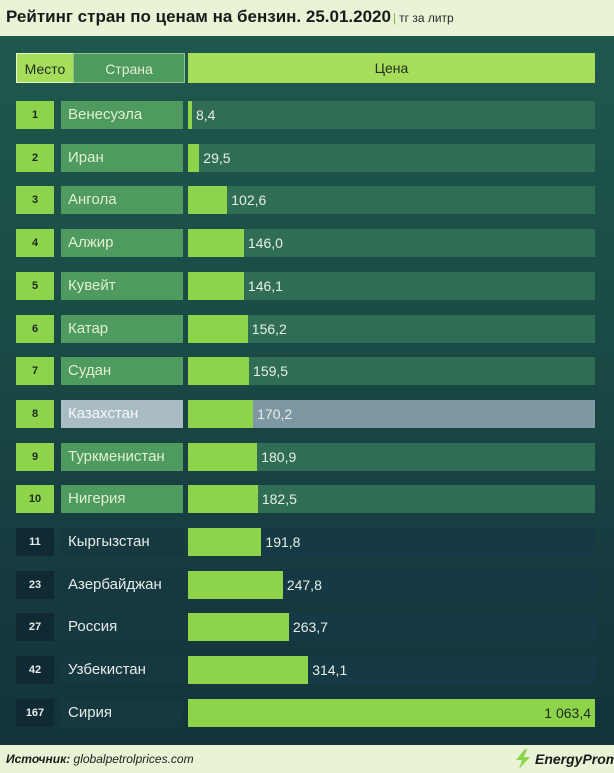 The width and height of the screenshot is (614, 773). Describe the element at coordinates (122, 542) in the screenshot. I see `country-label: Кыргызстан` at that location.